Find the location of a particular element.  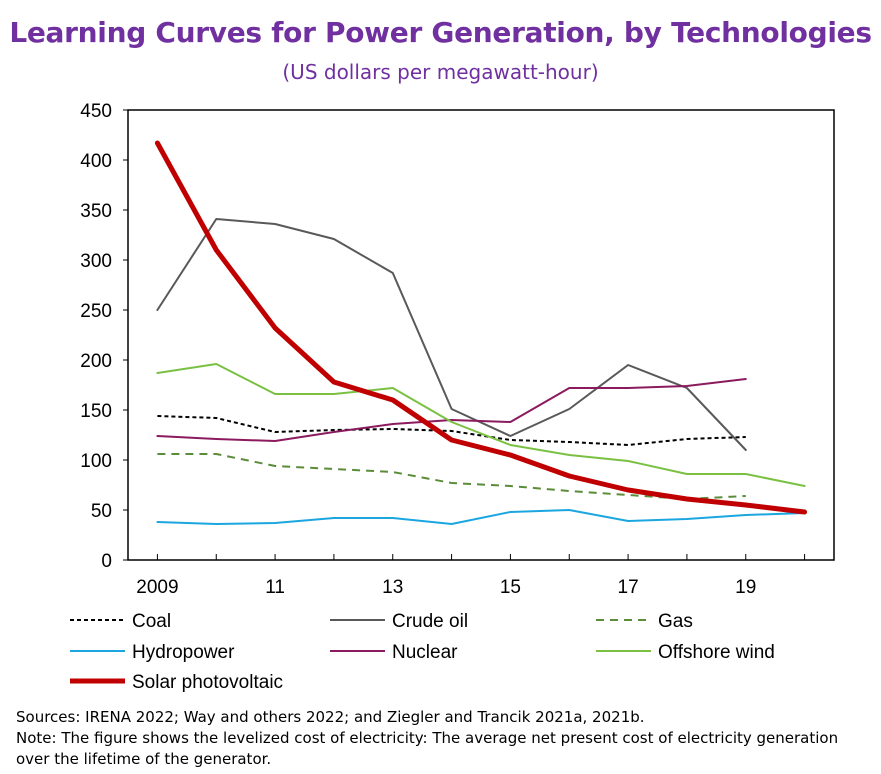

legend-label-coal: Coal is located at coordinates (151, 621).